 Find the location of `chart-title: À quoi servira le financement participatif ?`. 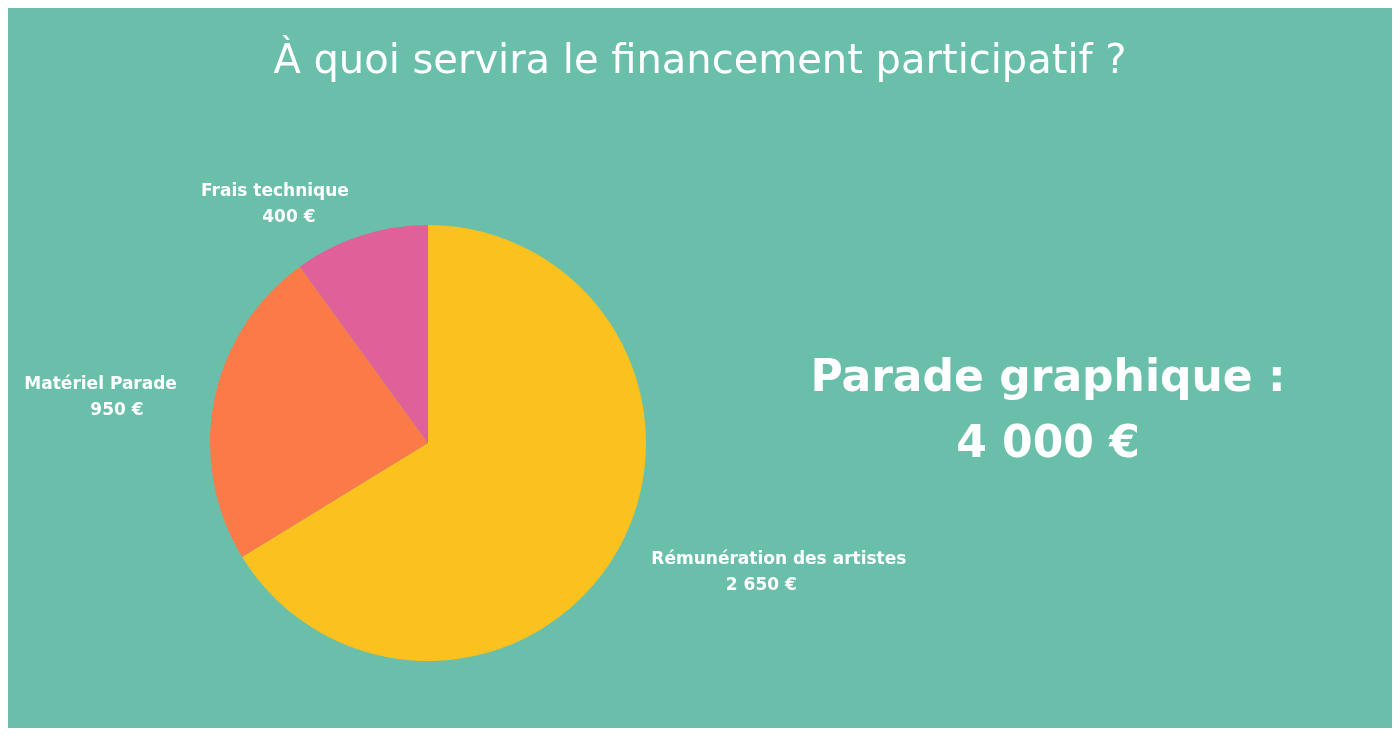

chart-title: À quoi servira le financement participatif ? is located at coordinates (700, 59).